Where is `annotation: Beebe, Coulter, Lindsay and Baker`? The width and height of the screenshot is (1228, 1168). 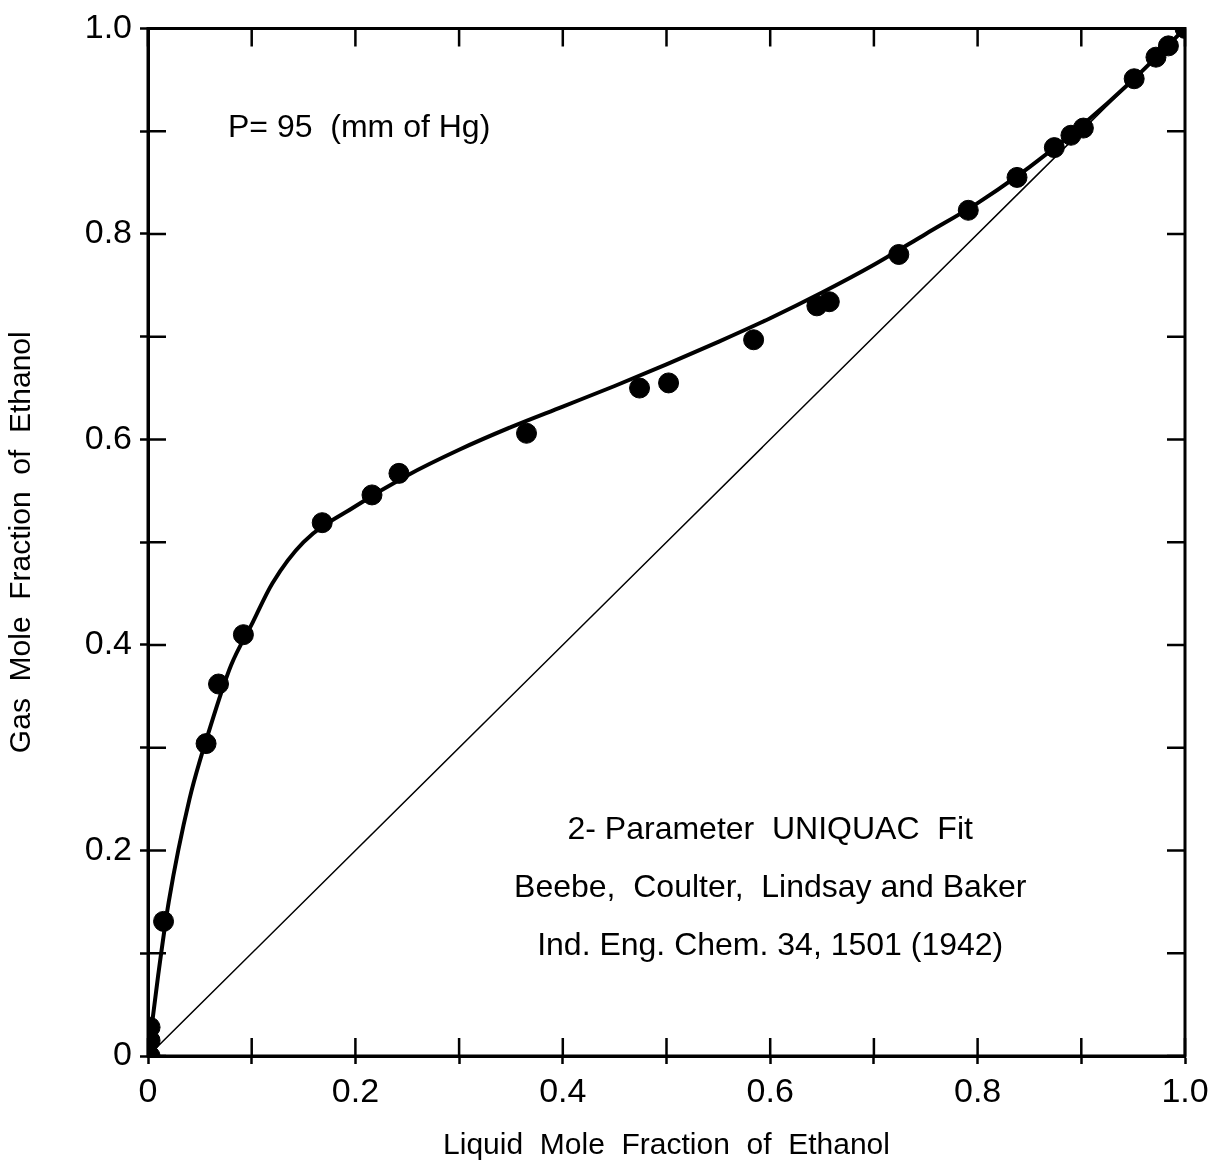
annotation: Beebe, Coulter, Lindsay and Baker is located at coordinates (770, 885).